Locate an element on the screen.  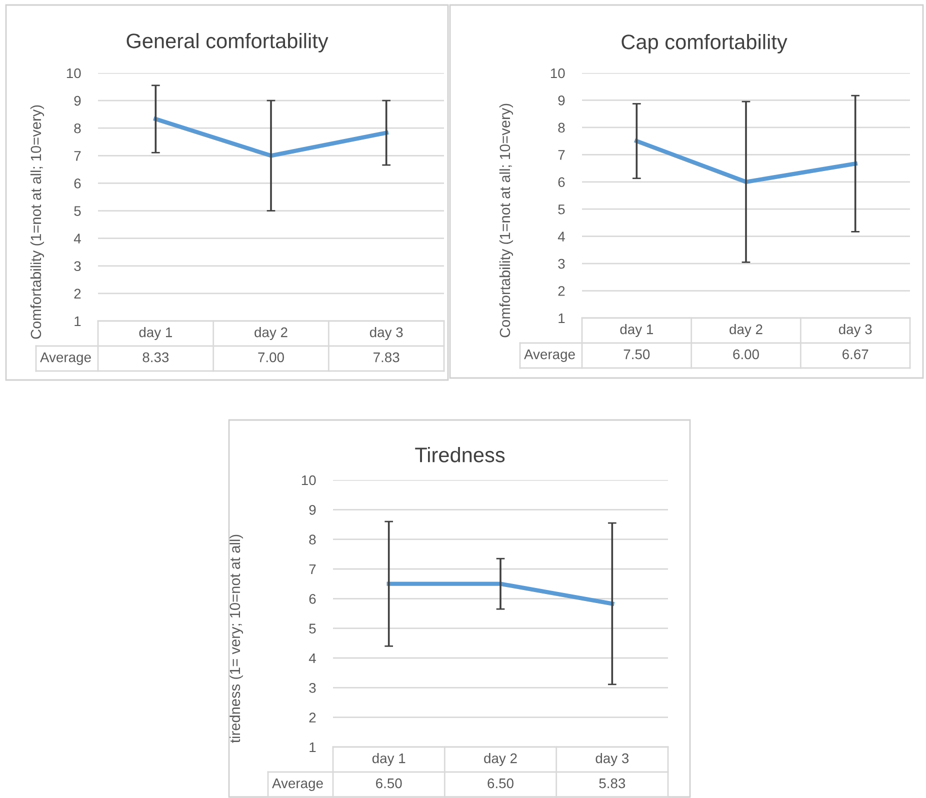
data-label: 6.67 is located at coordinates (855, 354).